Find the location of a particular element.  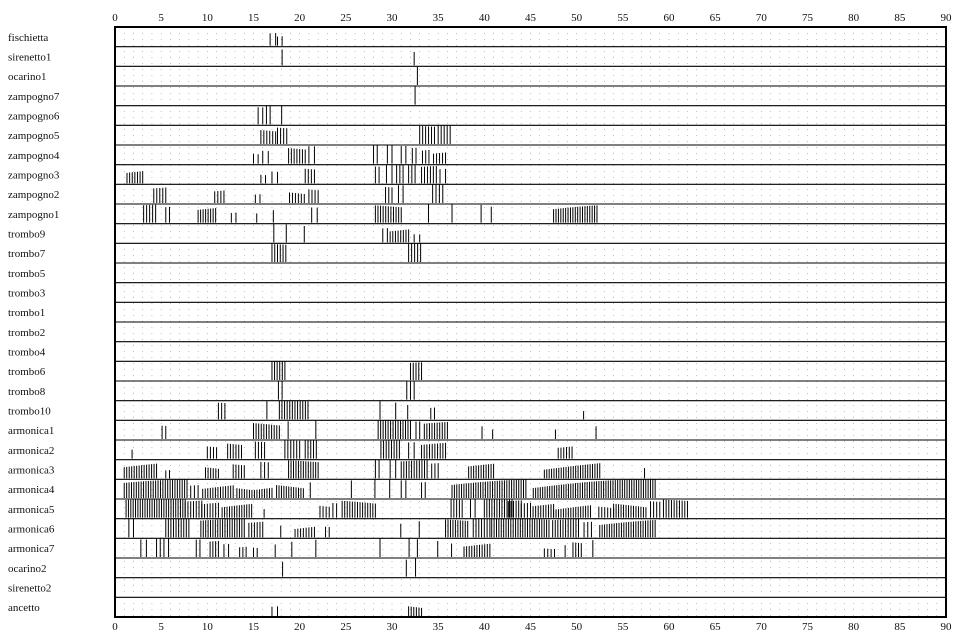

row-zampogno5 is located at coordinates (355, 134).